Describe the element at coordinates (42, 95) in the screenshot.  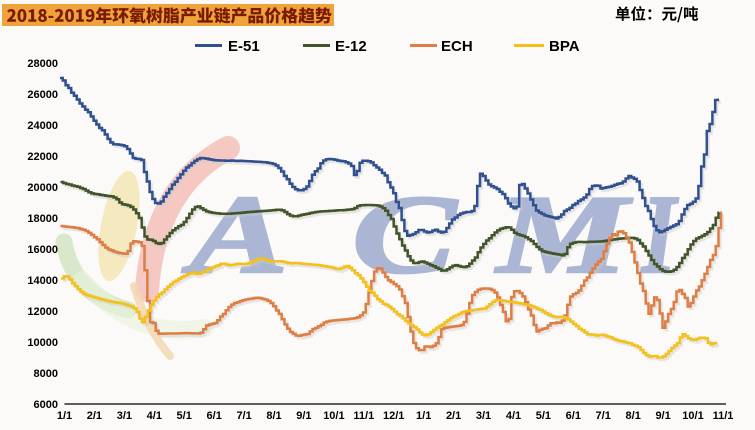
I see `svg-text: 26000` at that location.